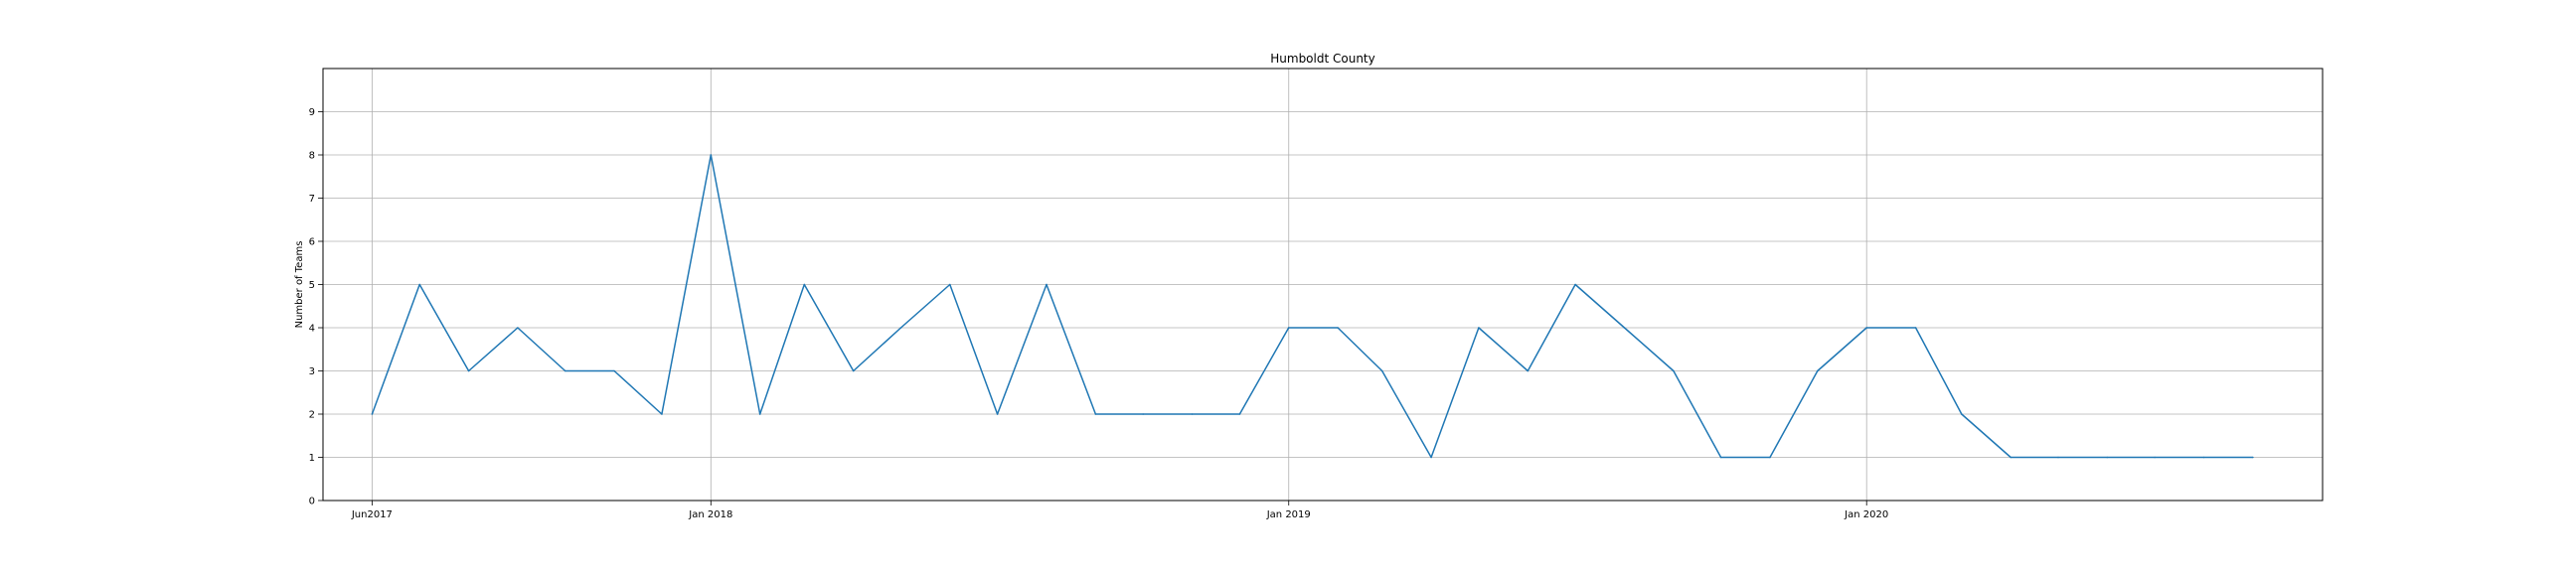 The height and width of the screenshot is (576, 2576). What do you see at coordinates (372, 514) in the screenshot?
I see `x-tick-label: Jun2017` at bounding box center [372, 514].